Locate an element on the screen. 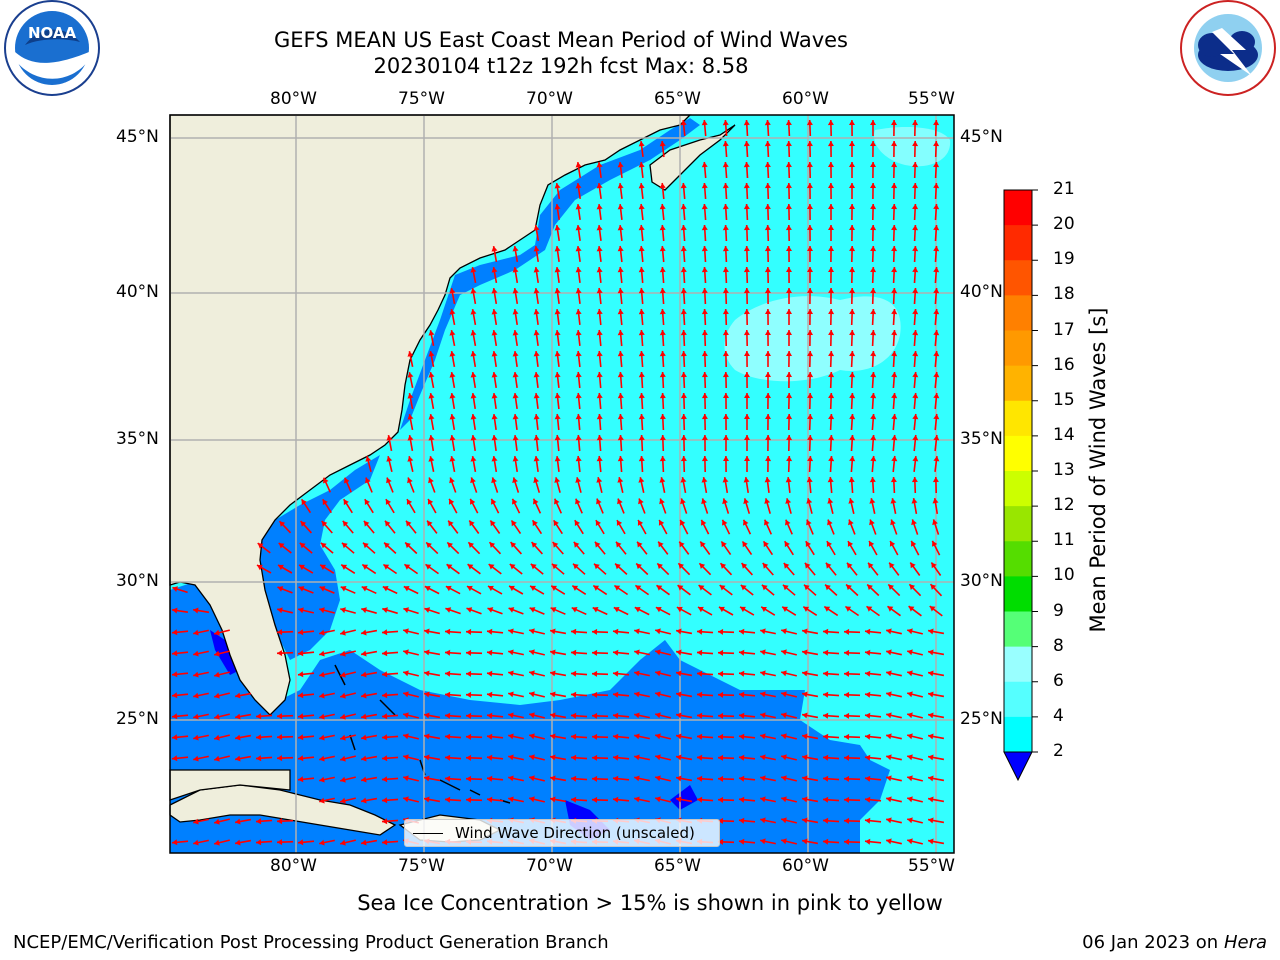  colorbar-tick-label: 17 is located at coordinates (1064, 329).